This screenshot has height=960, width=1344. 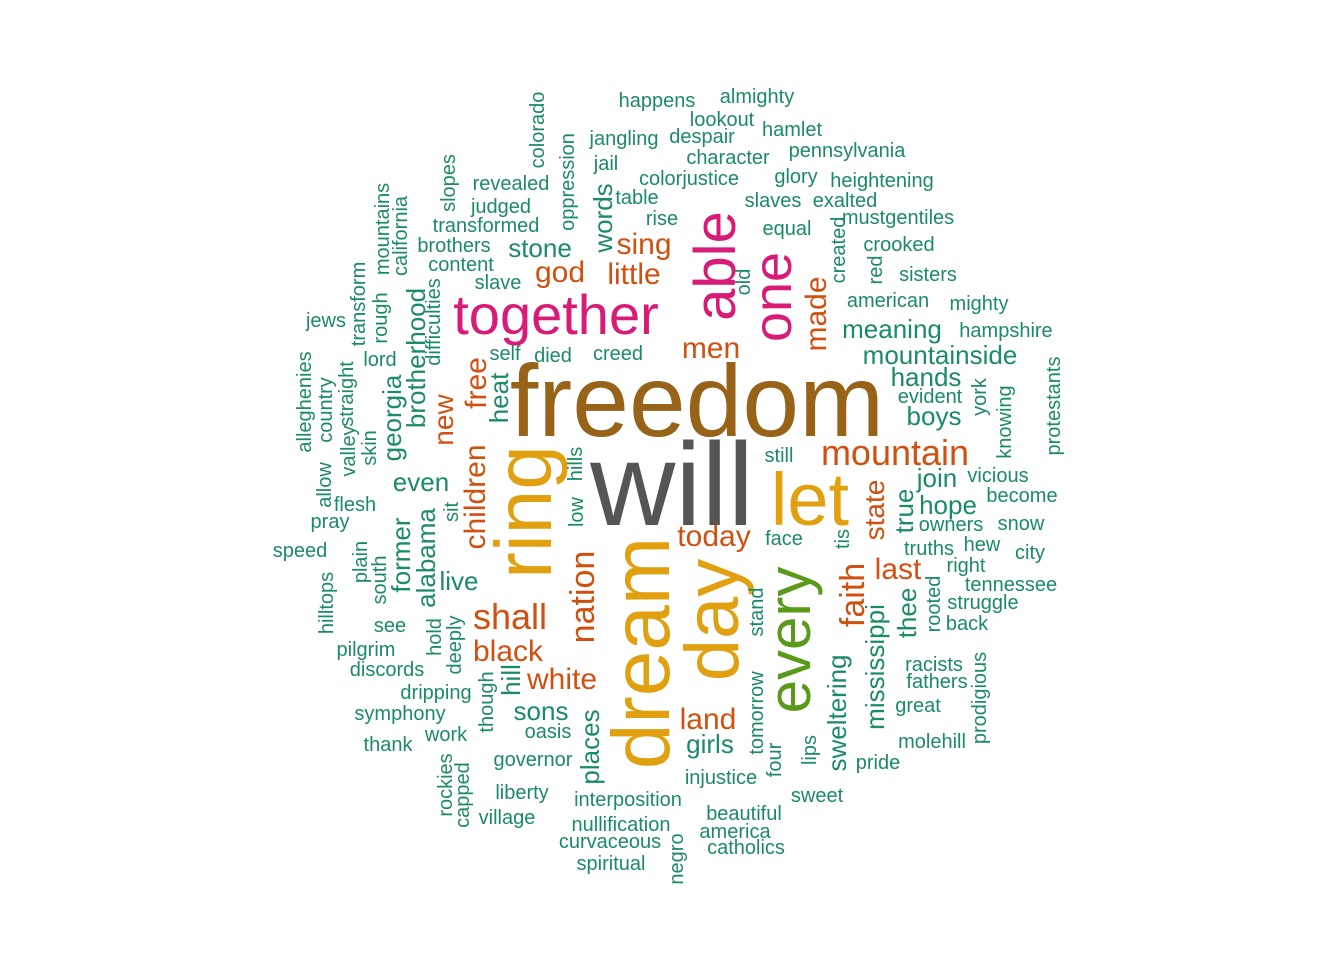 I want to click on word-transform: transform, so click(x=359, y=304).